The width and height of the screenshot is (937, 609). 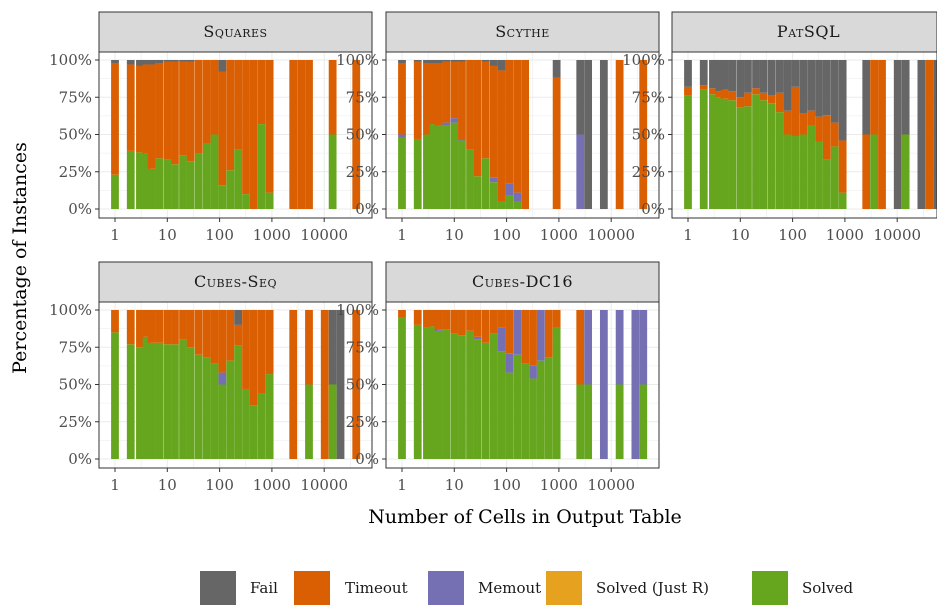 What do you see at coordinates (235, 31) in the screenshot?
I see `panel-title: Squares` at bounding box center [235, 31].